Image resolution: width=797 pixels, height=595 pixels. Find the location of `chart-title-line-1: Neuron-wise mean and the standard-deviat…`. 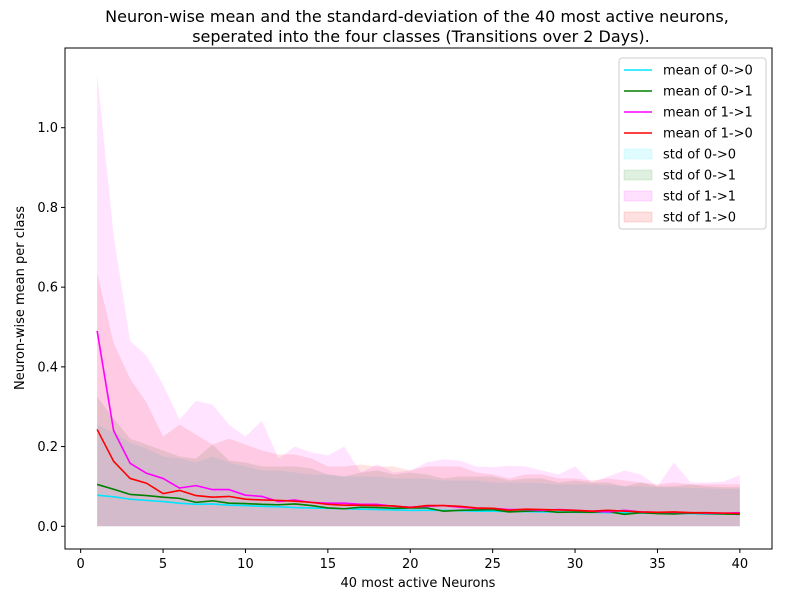

chart-title-line-1: Neuron-wise mean and the standard-deviat… is located at coordinates (417, 16).